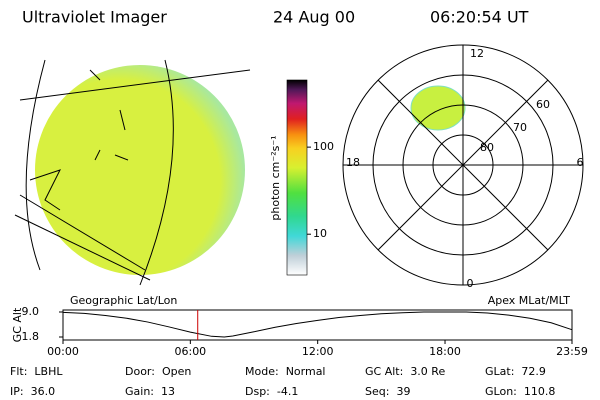  What do you see at coordinates (17, 391) in the screenshot?
I see `info-label: IP:` at bounding box center [17, 391].